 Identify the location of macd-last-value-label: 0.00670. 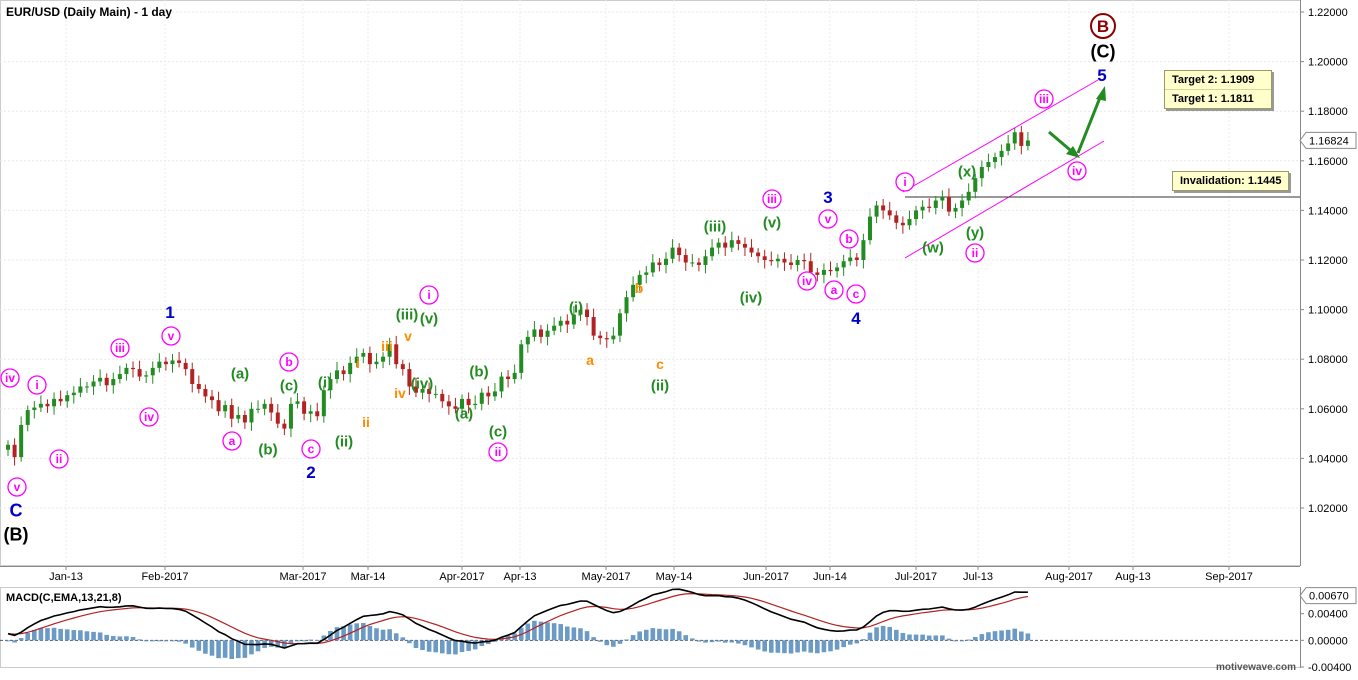
(1329, 597).